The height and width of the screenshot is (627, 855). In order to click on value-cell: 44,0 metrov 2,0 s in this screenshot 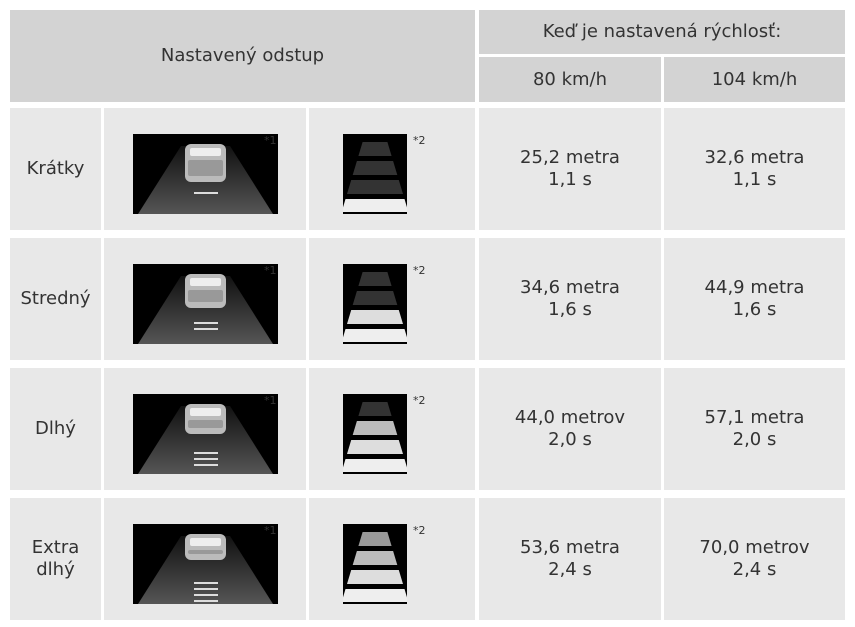, I will do `click(570, 429)`.